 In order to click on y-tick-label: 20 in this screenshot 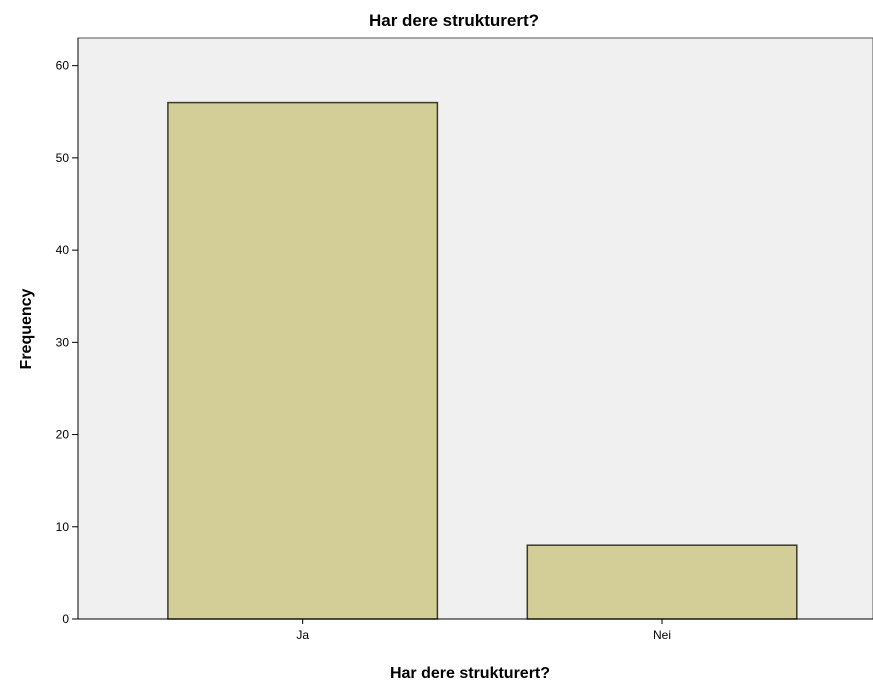, I will do `click(63, 435)`.